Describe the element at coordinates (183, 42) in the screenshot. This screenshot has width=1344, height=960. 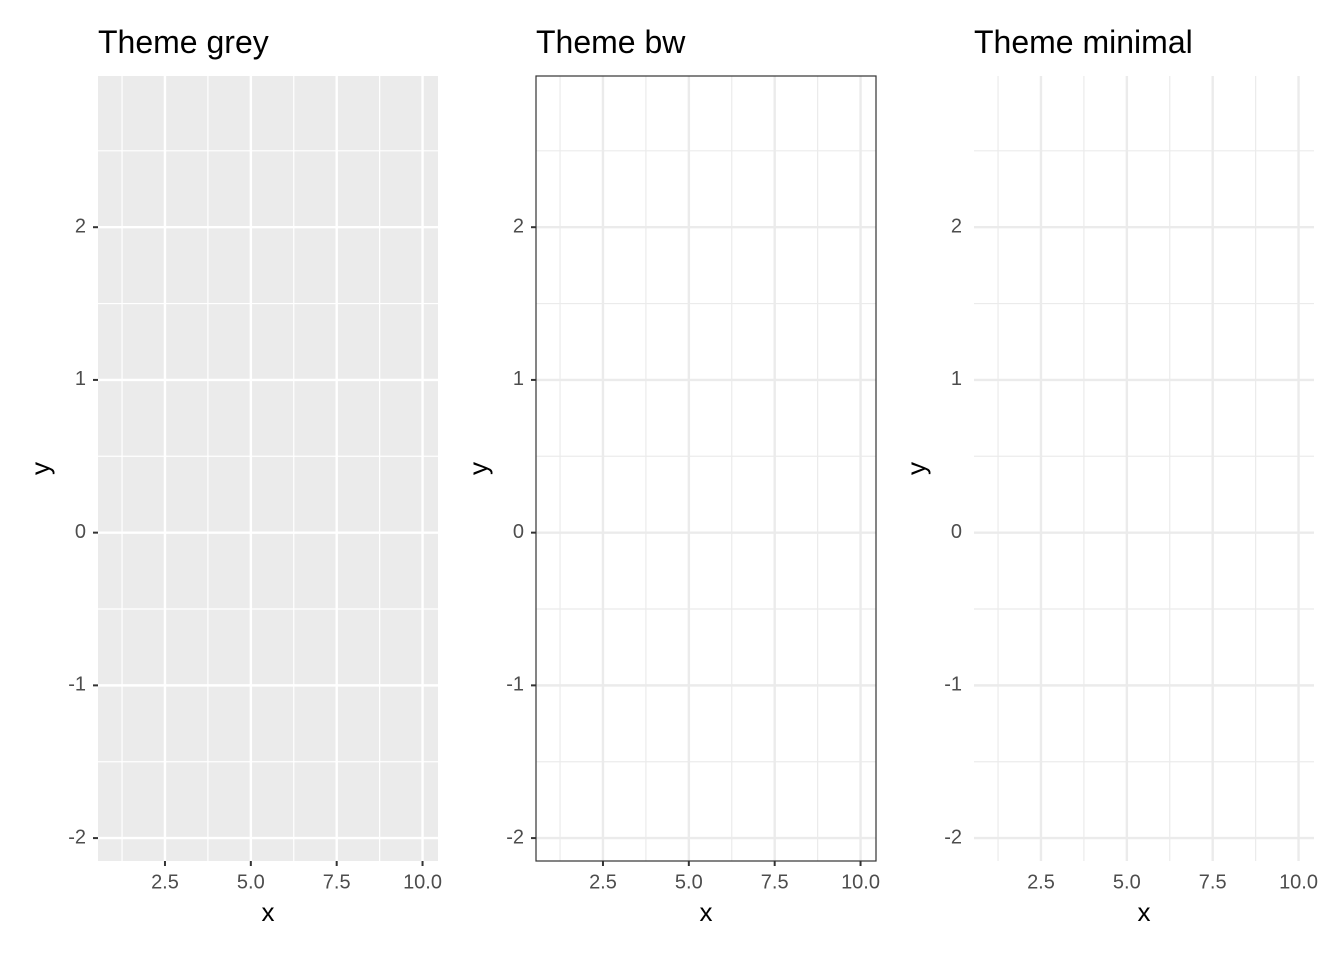
I see `chart-title: Theme grey` at that location.